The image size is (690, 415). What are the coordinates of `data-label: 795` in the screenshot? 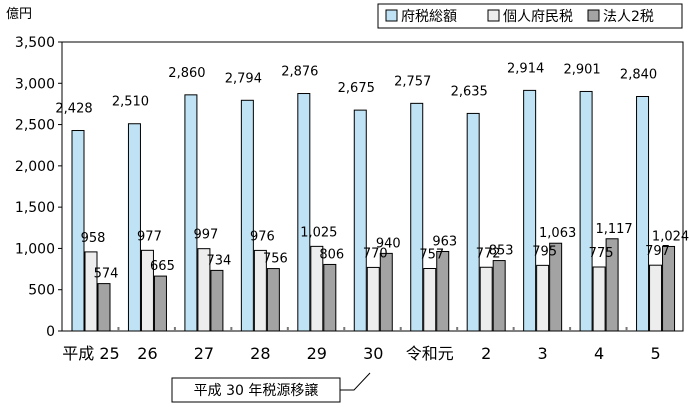 It's located at (544, 251).